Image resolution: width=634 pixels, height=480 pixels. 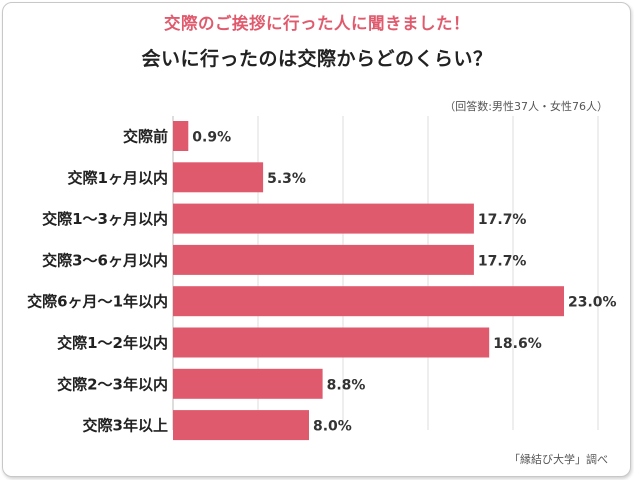 What do you see at coordinates (105, 219) in the screenshot?
I see `category-label: 交際1〜3ヶ月以内` at bounding box center [105, 219].